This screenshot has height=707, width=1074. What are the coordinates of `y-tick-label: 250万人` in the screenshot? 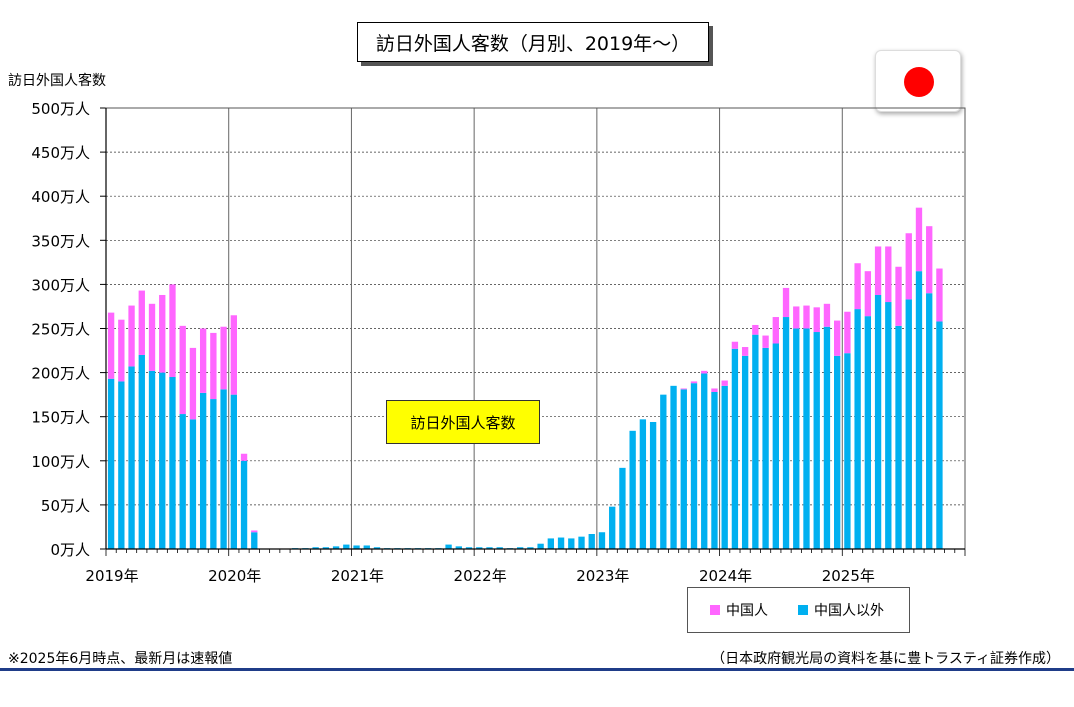 It's located at (60, 330).